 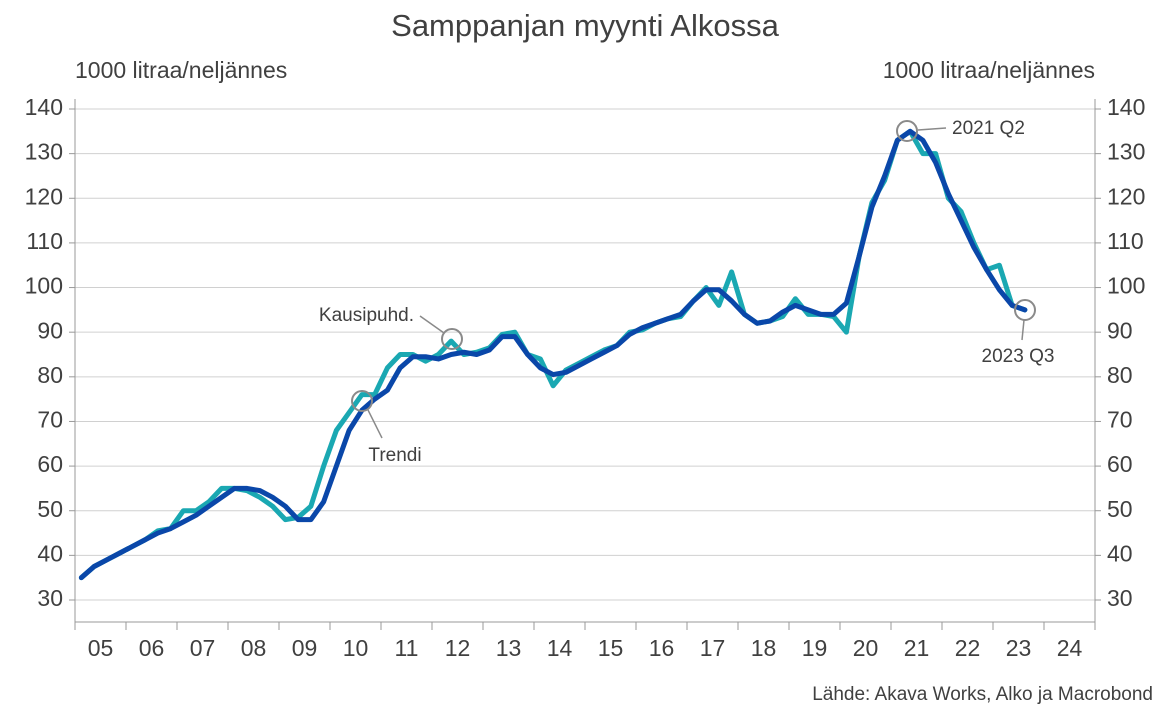 I want to click on y-tick-label: 100, so click(x=44, y=286).